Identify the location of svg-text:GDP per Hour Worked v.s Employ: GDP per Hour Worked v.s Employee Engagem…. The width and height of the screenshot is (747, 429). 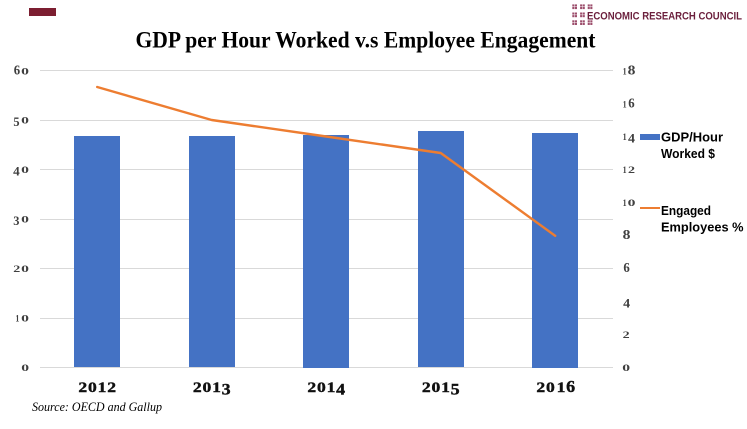
(366, 40).